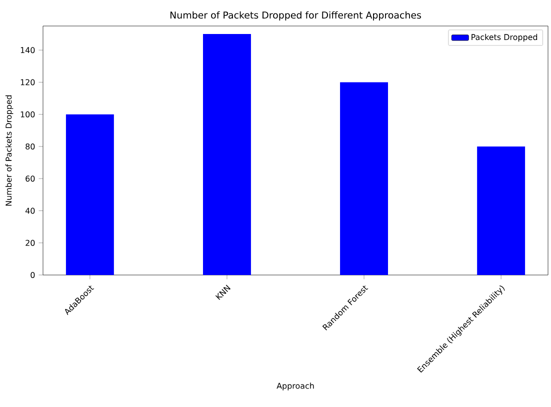 The image size is (551, 407). What do you see at coordinates (296, 15) in the screenshot?
I see `chart-title: Number of Packets Dropped for Different Approaches` at bounding box center [296, 15].